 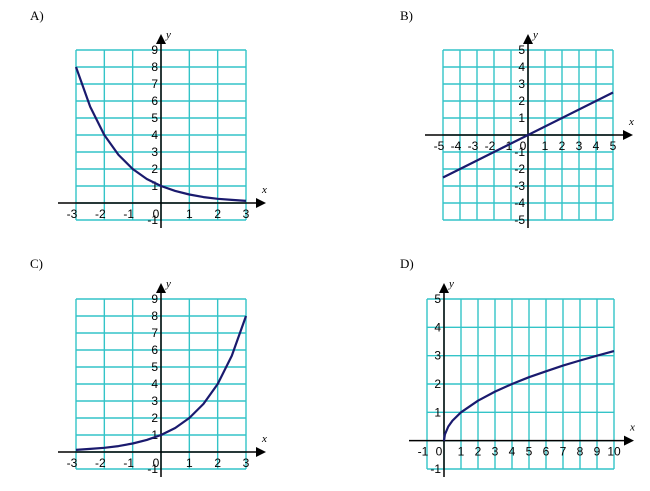 I want to click on x-tick-label: 6, so click(x=546, y=452).